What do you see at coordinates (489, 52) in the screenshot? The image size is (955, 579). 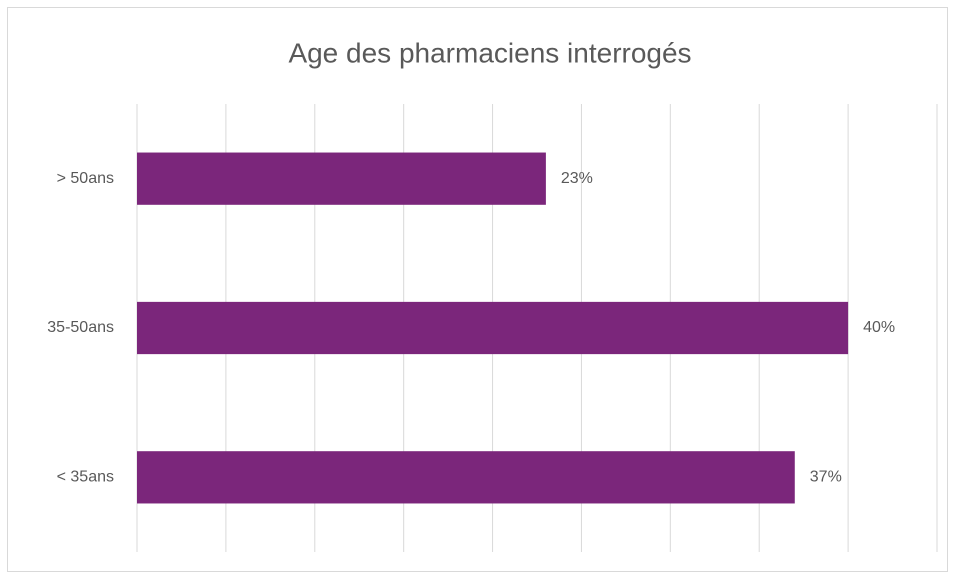 I see `chart-title: Age des pharmaciens interrogés` at bounding box center [489, 52].